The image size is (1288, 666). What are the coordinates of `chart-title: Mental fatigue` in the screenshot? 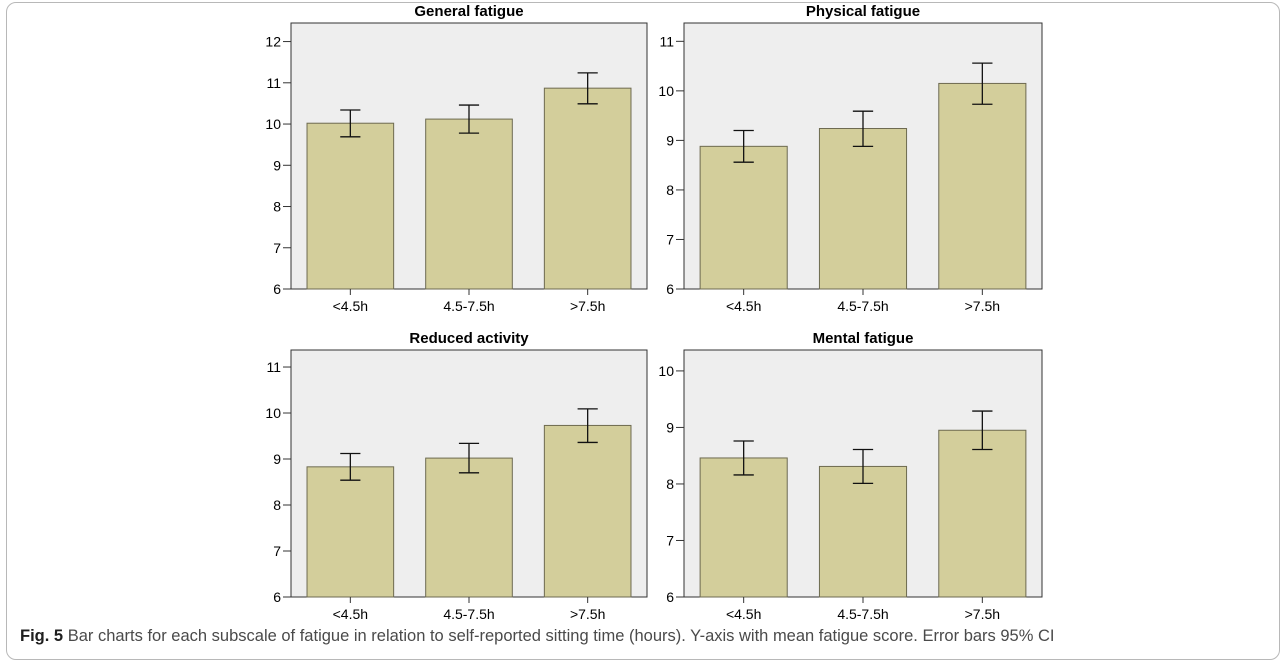 It's located at (863, 338).